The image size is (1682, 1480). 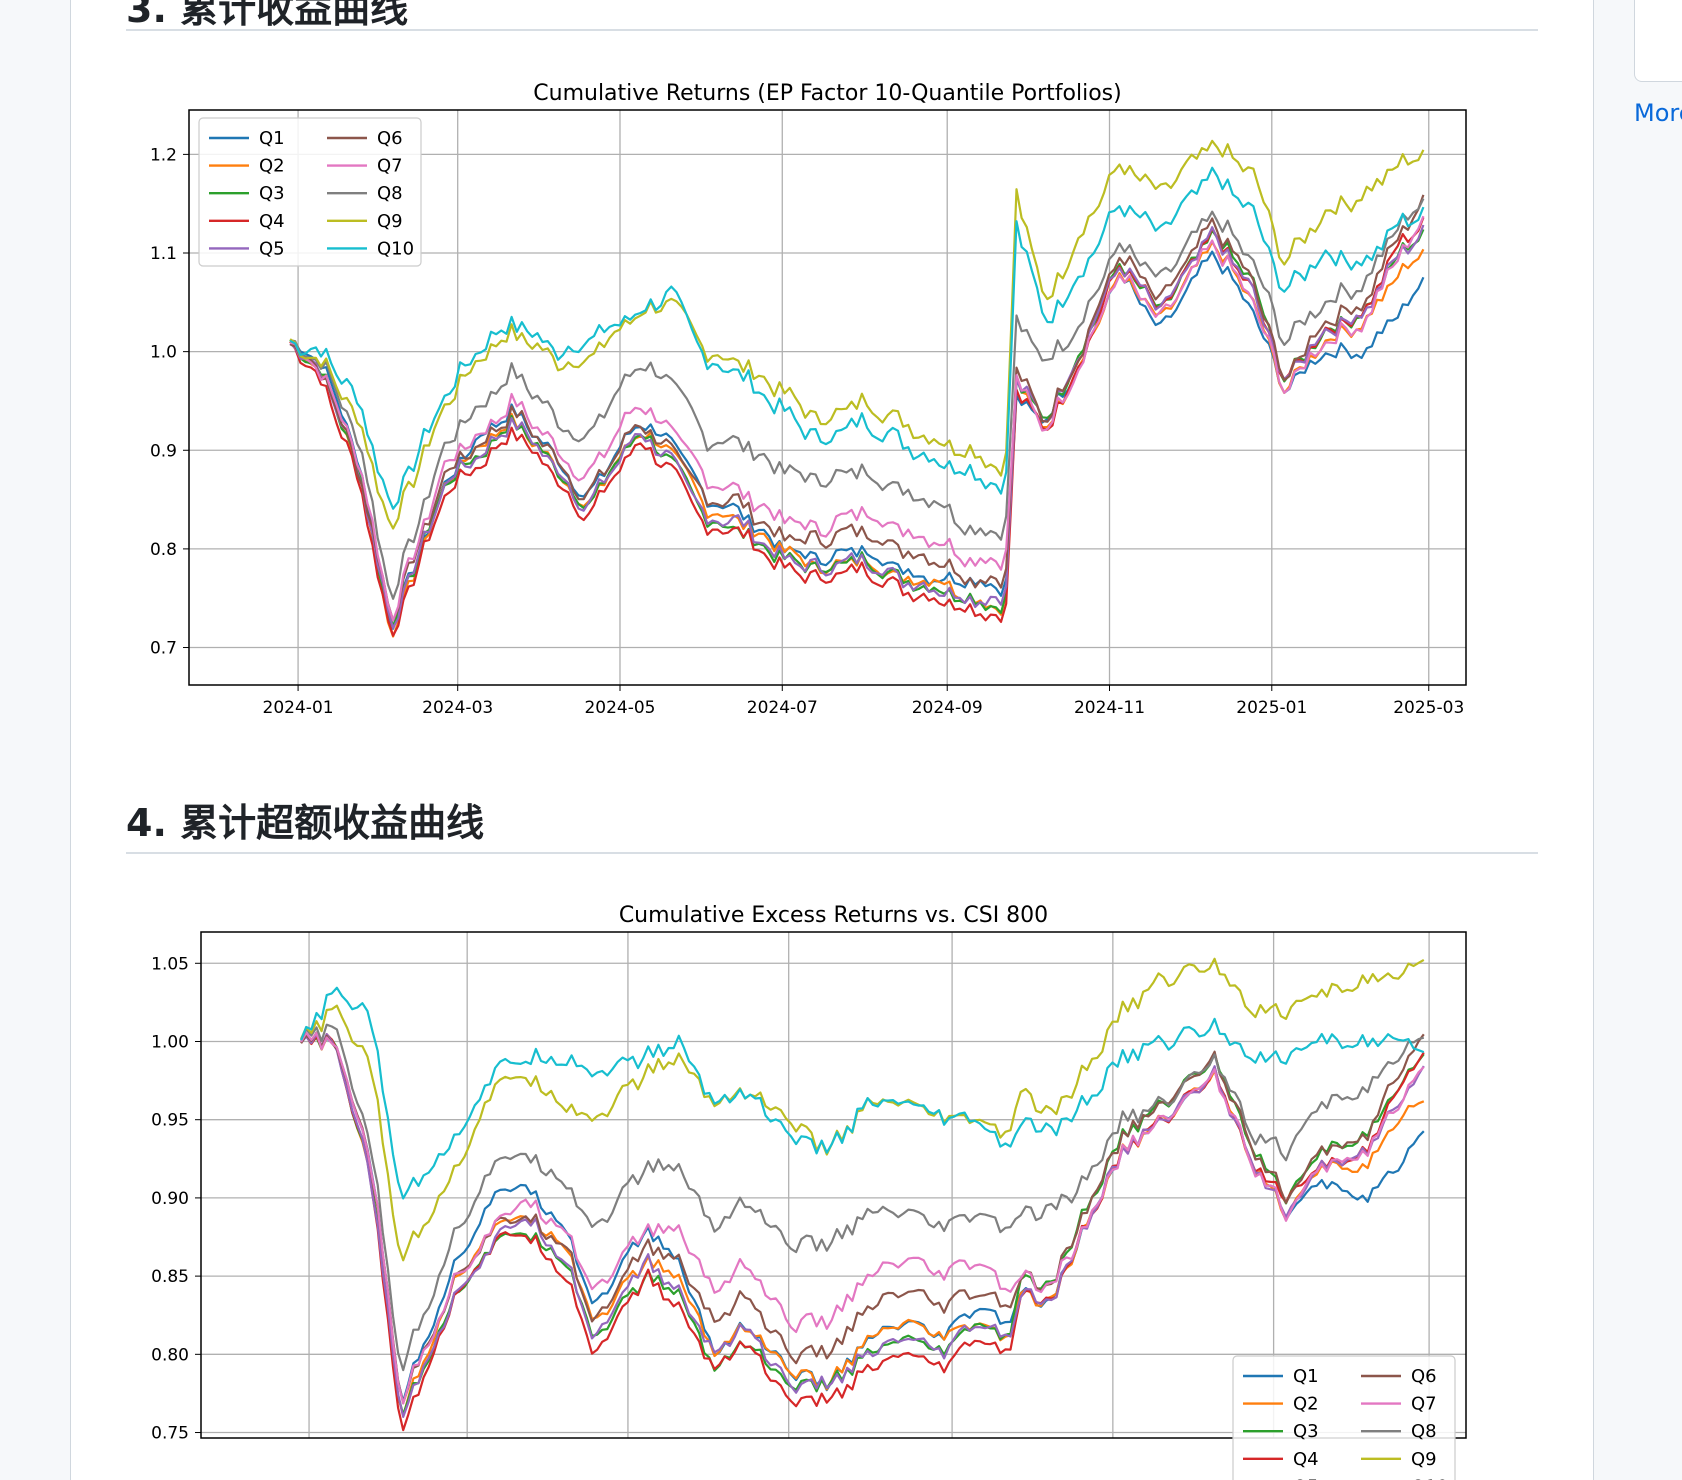 What do you see at coordinates (782, 708) in the screenshot?
I see `x-tick-label: 2024-07` at bounding box center [782, 708].